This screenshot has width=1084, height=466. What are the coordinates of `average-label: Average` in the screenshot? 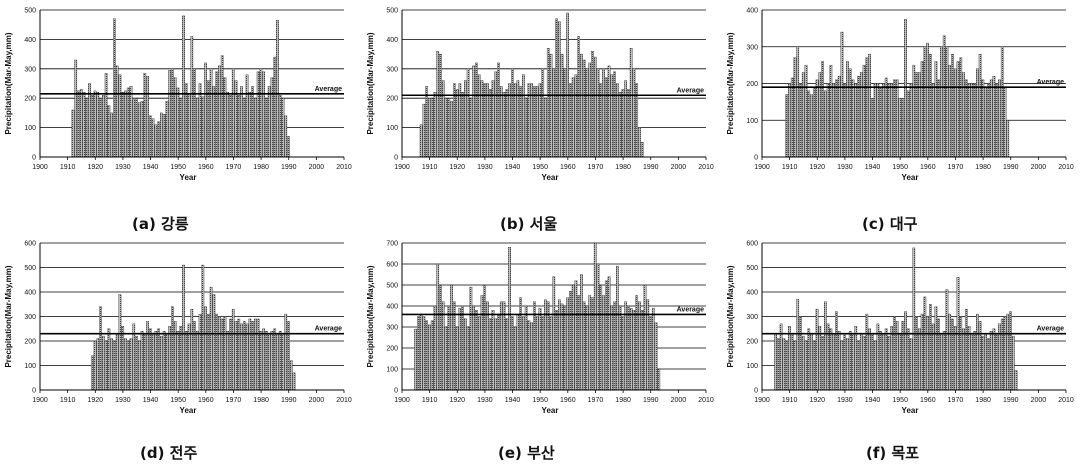 It's located at (690, 309).